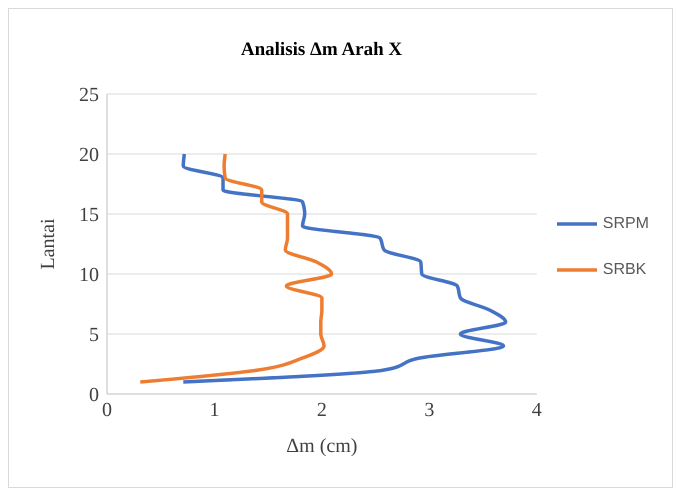  What do you see at coordinates (322, 446) in the screenshot?
I see `x-axis-title: Δm (cm)` at bounding box center [322, 446].